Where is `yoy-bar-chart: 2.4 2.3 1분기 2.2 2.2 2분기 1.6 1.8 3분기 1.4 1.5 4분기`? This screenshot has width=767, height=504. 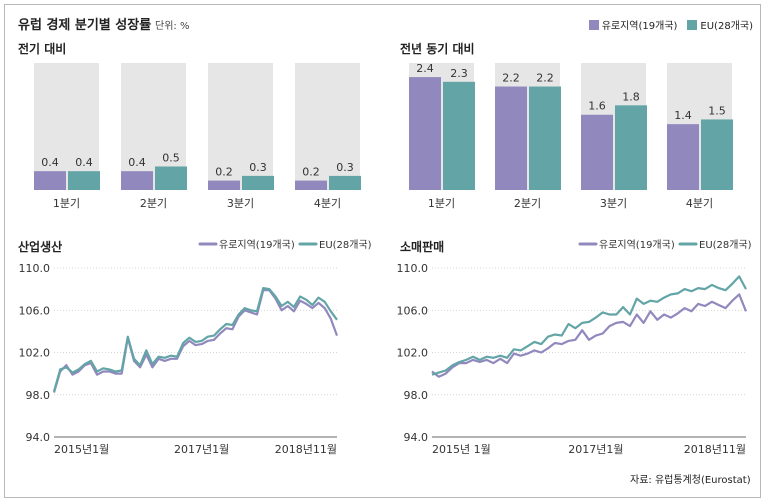
yoy-bar-chart: 2.4 2.3 1분기 2.2 2.2 2분기 1.6 1.8 3분기 1.4 1.5 4분기 is located at coordinates (571, 136).